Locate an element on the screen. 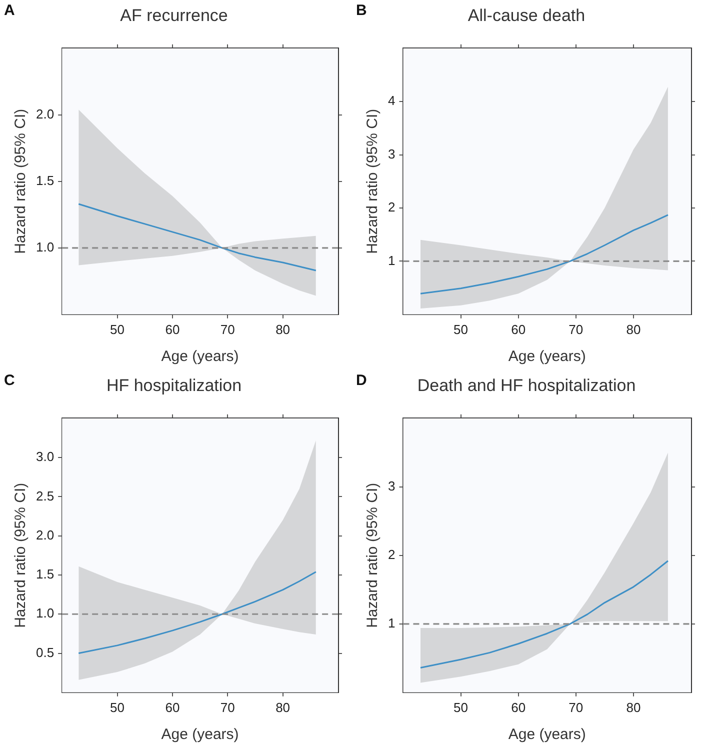  chart-title: AF recurrence is located at coordinates (174, 15).